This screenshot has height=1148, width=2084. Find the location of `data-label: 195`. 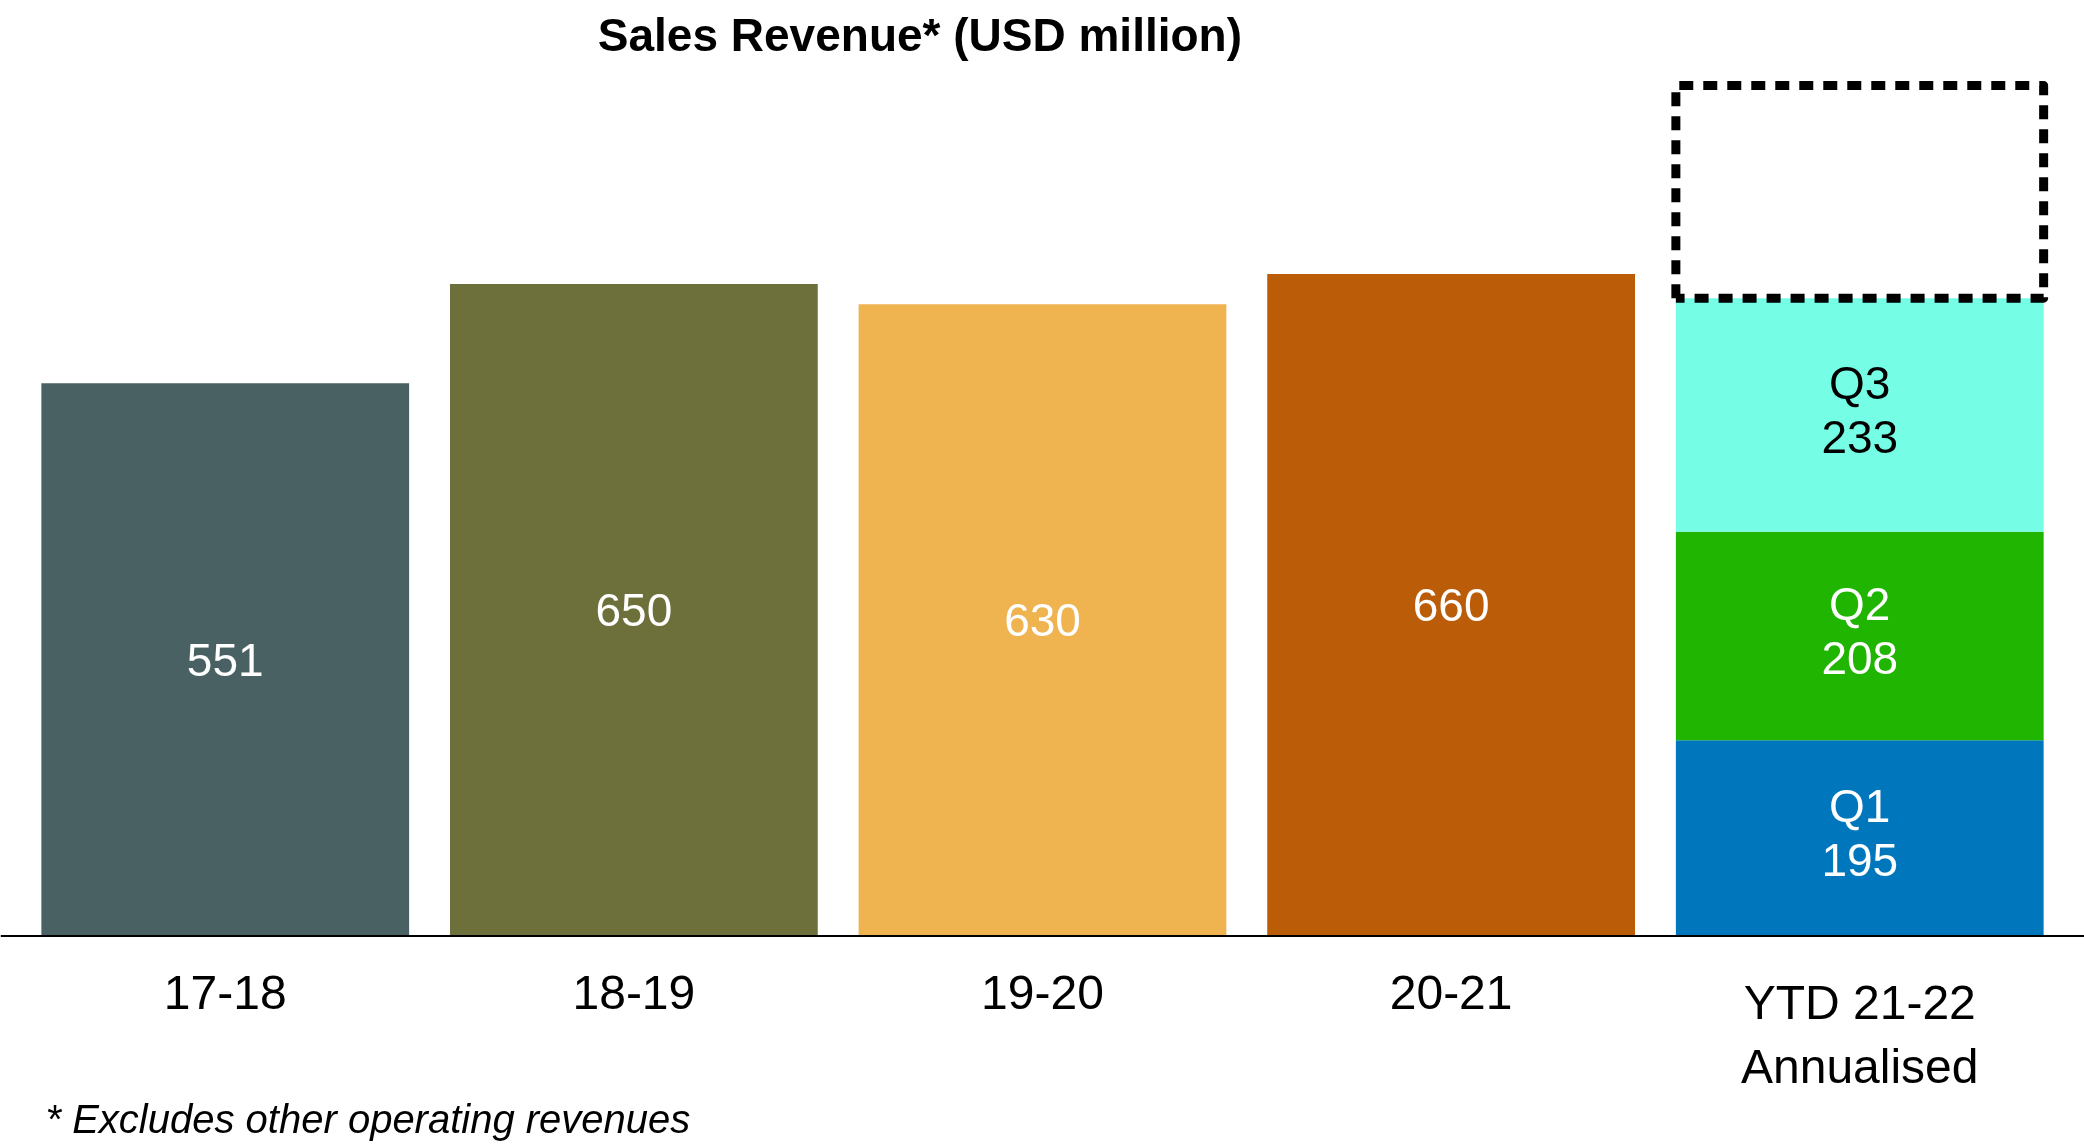

data-label: 195 is located at coordinates (1860, 860).